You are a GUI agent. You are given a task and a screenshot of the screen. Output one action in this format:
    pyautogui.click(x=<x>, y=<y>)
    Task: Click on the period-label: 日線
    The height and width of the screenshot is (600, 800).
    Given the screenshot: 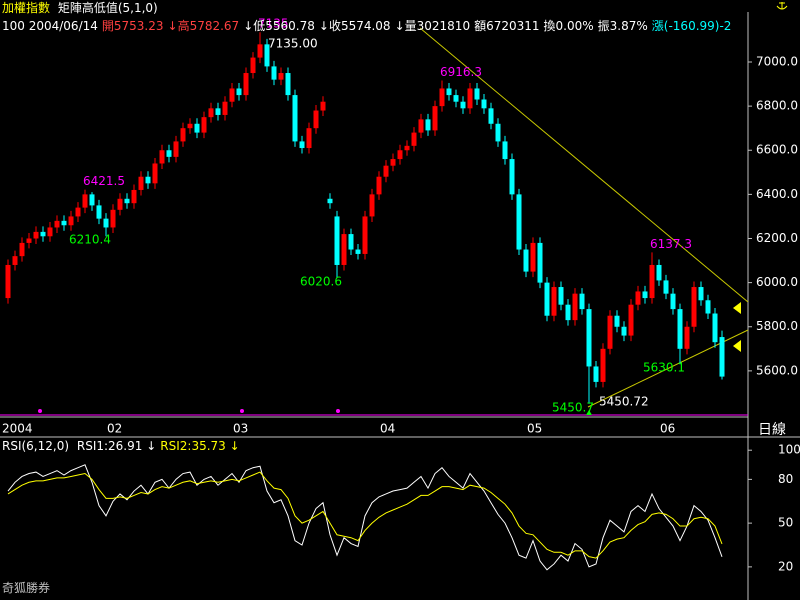 What is the action you would take?
    pyautogui.click(x=772, y=430)
    